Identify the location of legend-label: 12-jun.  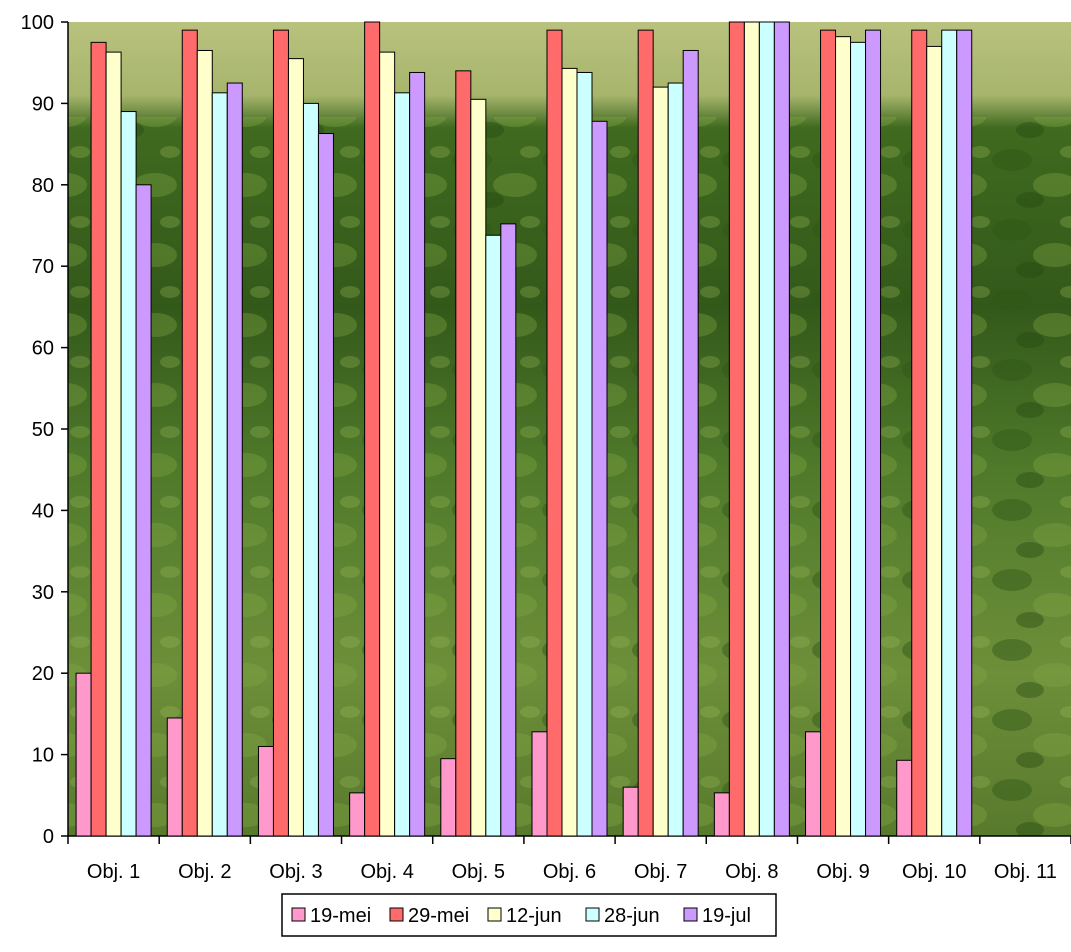
(534, 916).